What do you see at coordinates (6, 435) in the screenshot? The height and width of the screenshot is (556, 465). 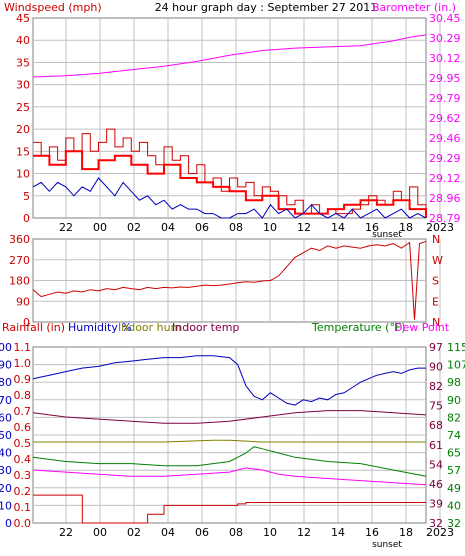 I see `humidity-tick-5: 50` at bounding box center [6, 435].